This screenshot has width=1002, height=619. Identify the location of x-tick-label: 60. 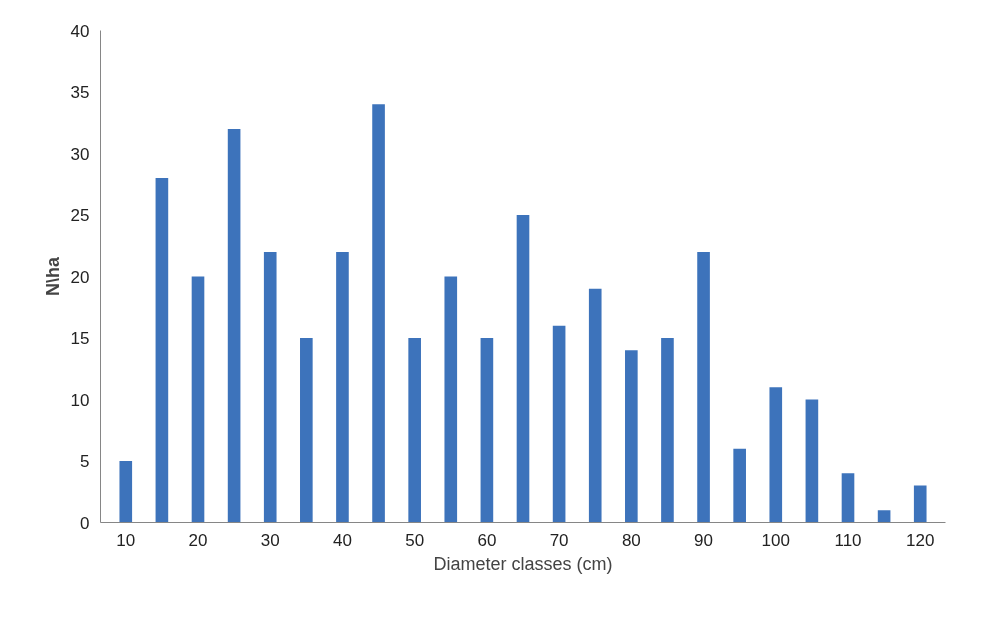
(487, 540).